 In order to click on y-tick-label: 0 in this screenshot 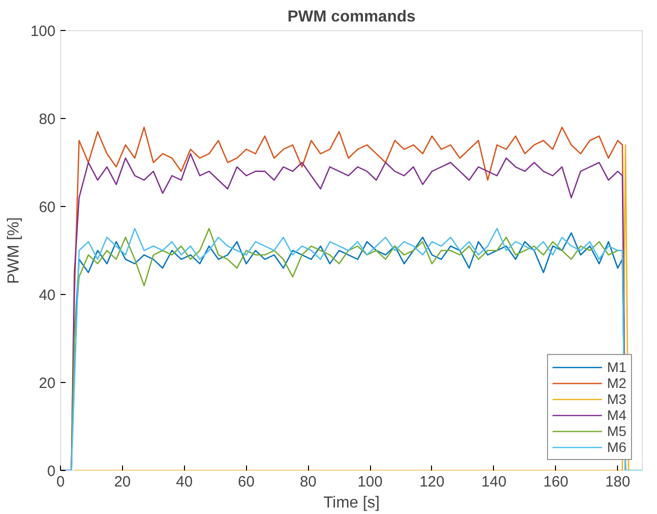, I will do `click(51, 471)`.